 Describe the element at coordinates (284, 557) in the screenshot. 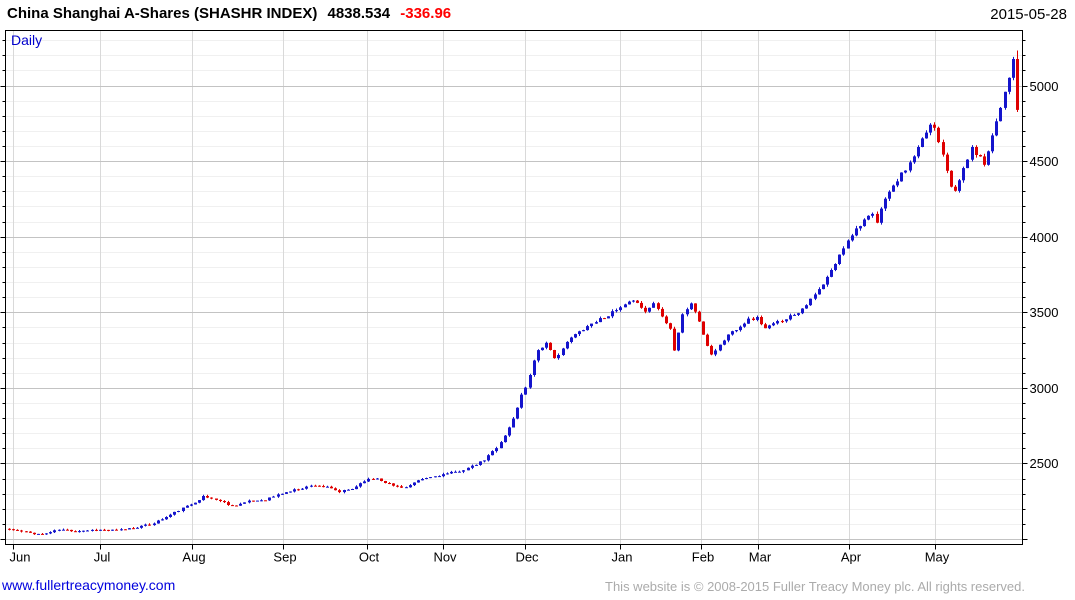

I see `x-axis-month-label: Sep` at that location.